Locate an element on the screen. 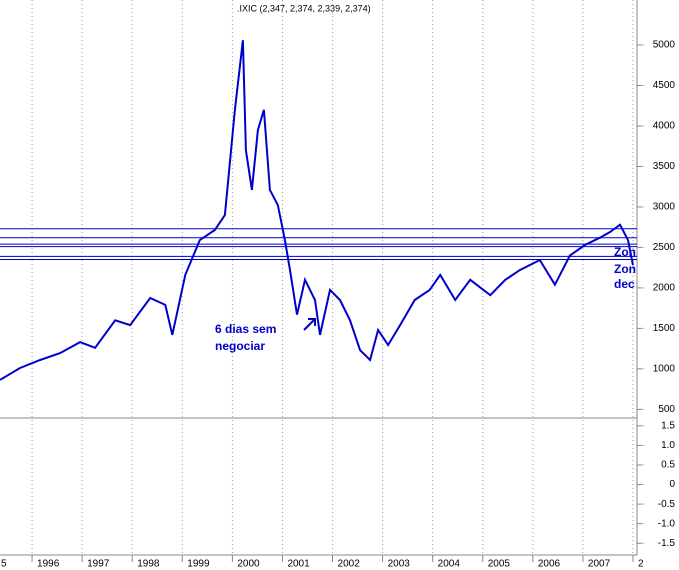 The width and height of the screenshot is (679, 570). y-tick-label: 3500 is located at coordinates (664, 166).